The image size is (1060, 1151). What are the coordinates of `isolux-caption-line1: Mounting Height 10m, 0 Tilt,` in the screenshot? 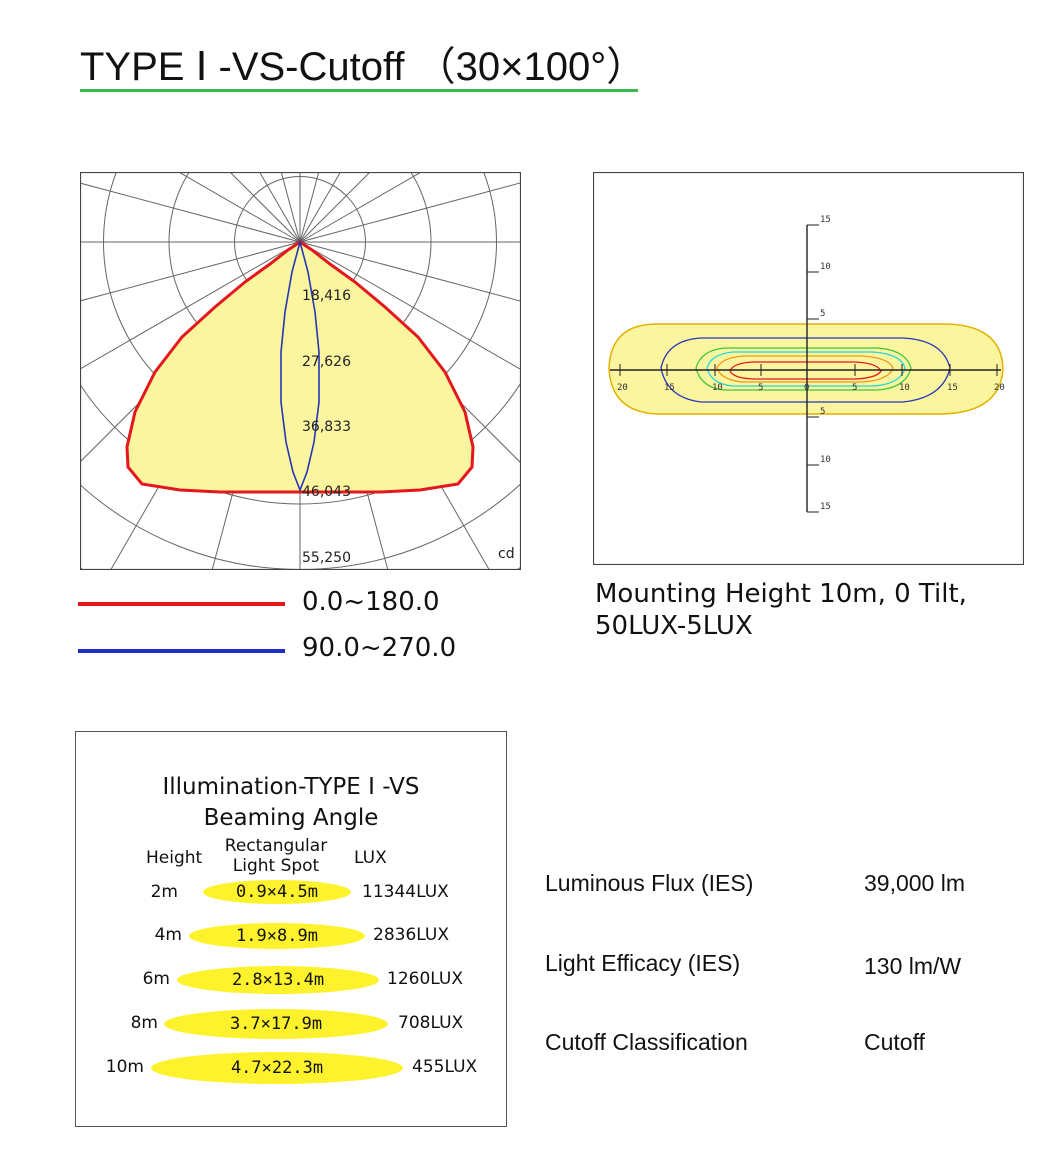 It's located at (781, 594).